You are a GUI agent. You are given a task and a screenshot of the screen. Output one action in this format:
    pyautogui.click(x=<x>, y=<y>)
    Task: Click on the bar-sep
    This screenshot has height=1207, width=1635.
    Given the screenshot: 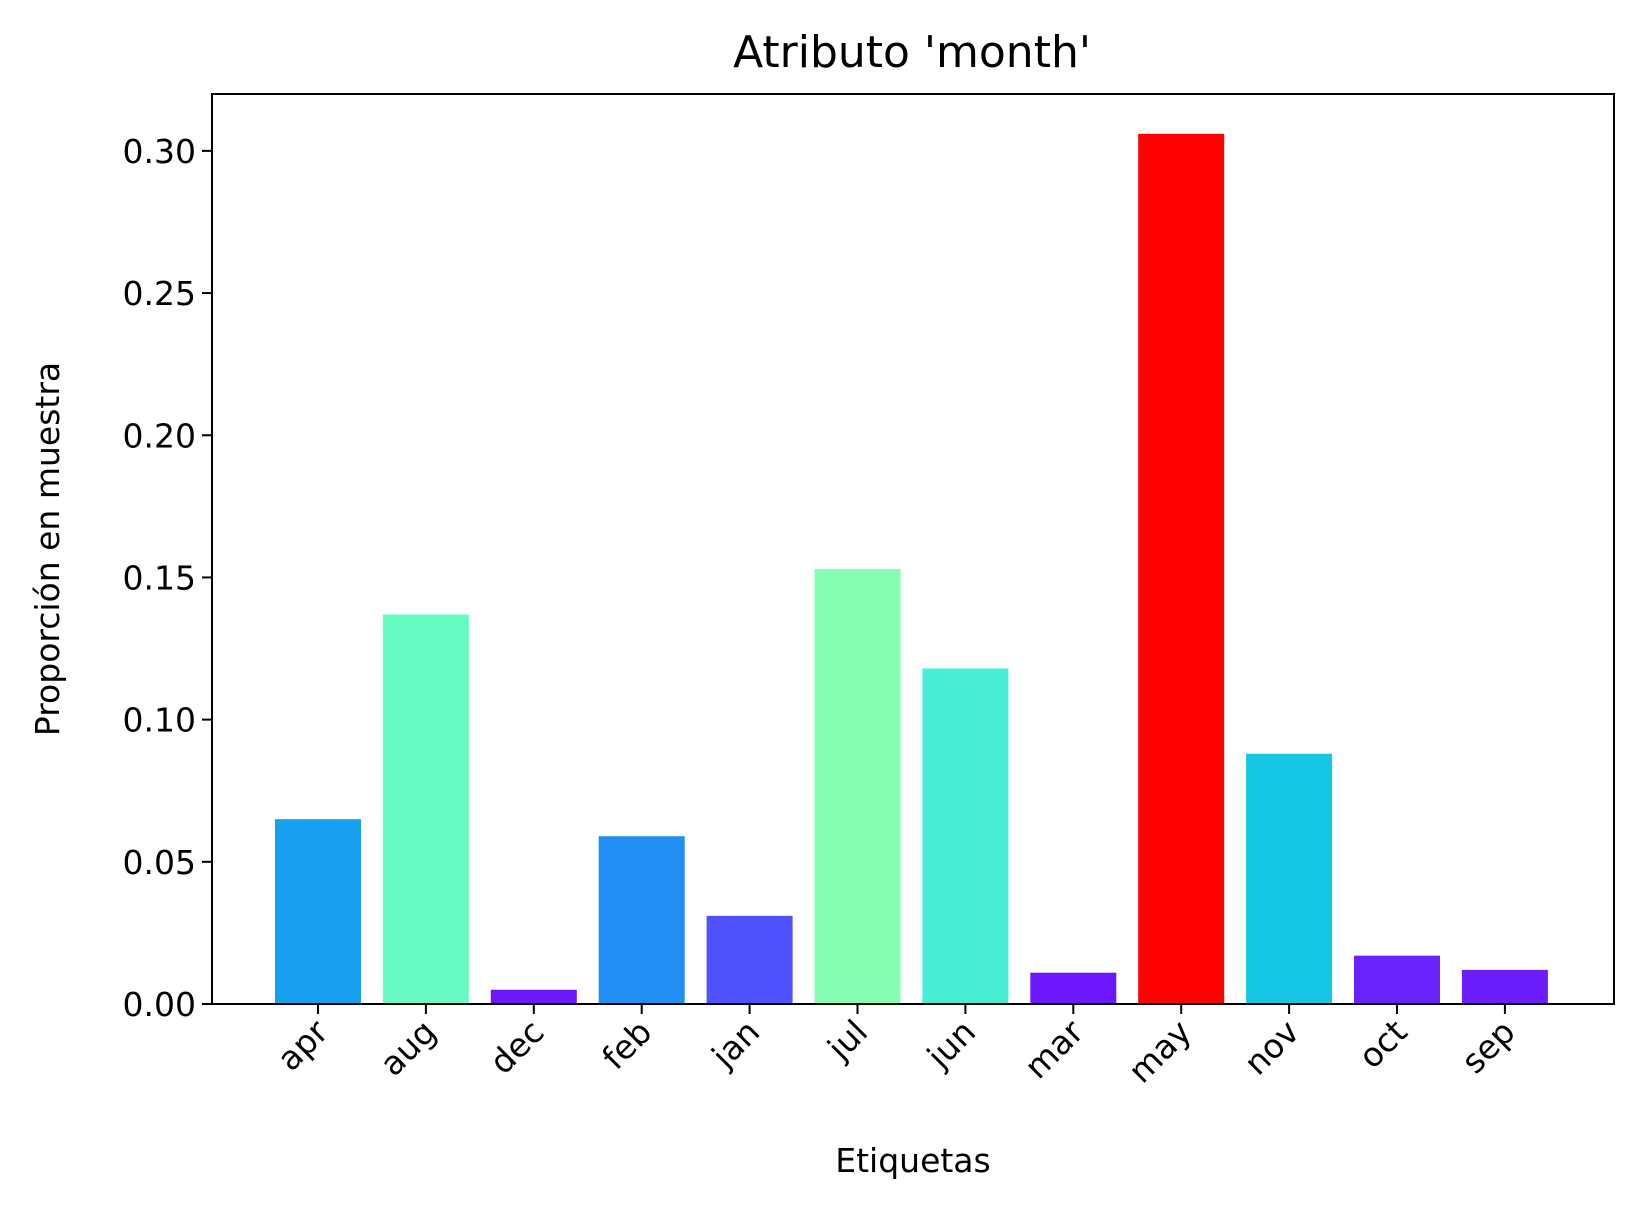 What is the action you would take?
    pyautogui.click(x=1504, y=986)
    